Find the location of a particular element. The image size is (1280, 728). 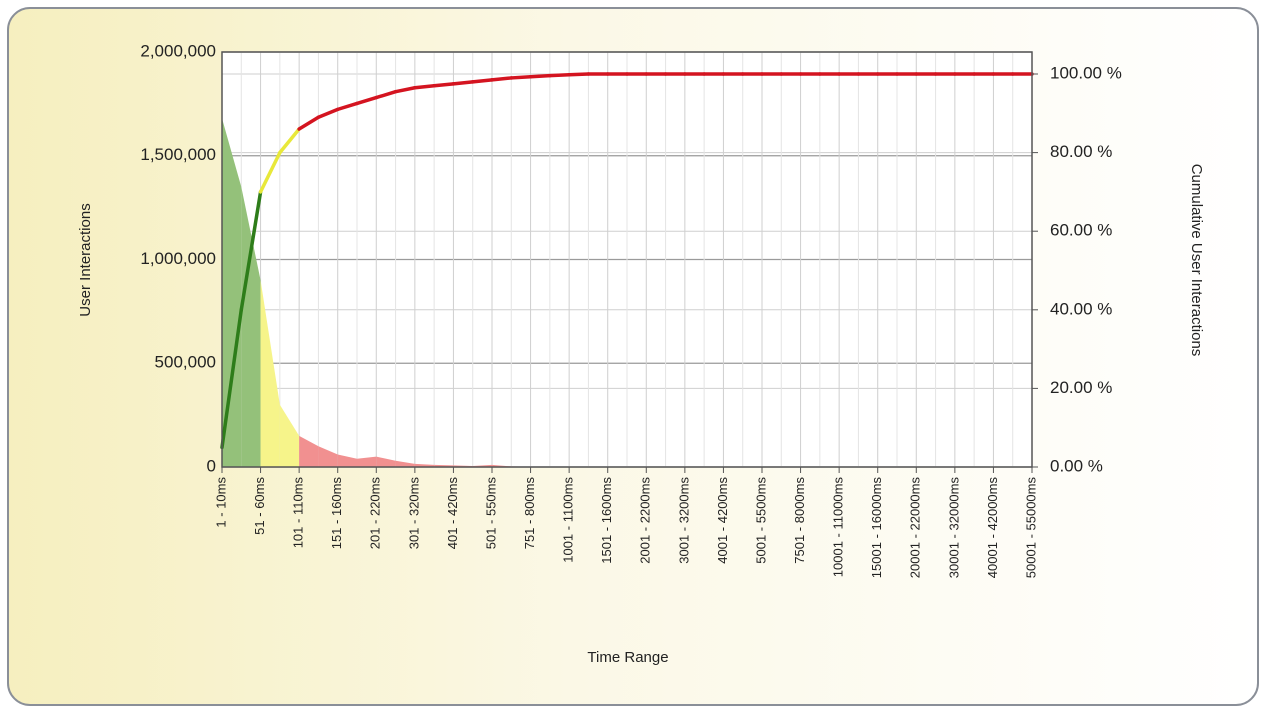

x-tick-label: 101 - 110ms is located at coordinates (298, 513).